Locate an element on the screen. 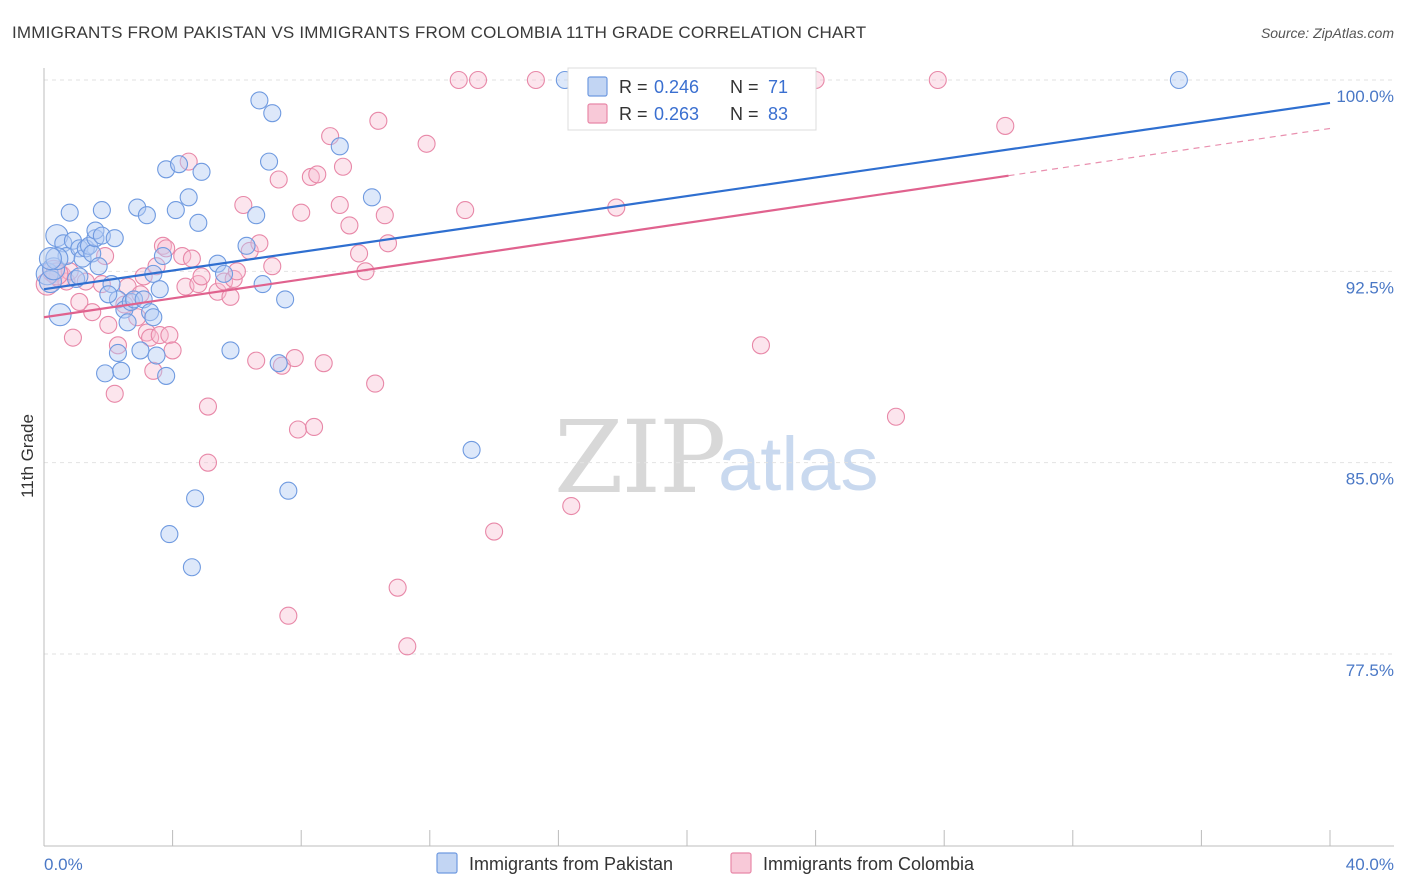  legend-frame is located at coordinates (692, 99).